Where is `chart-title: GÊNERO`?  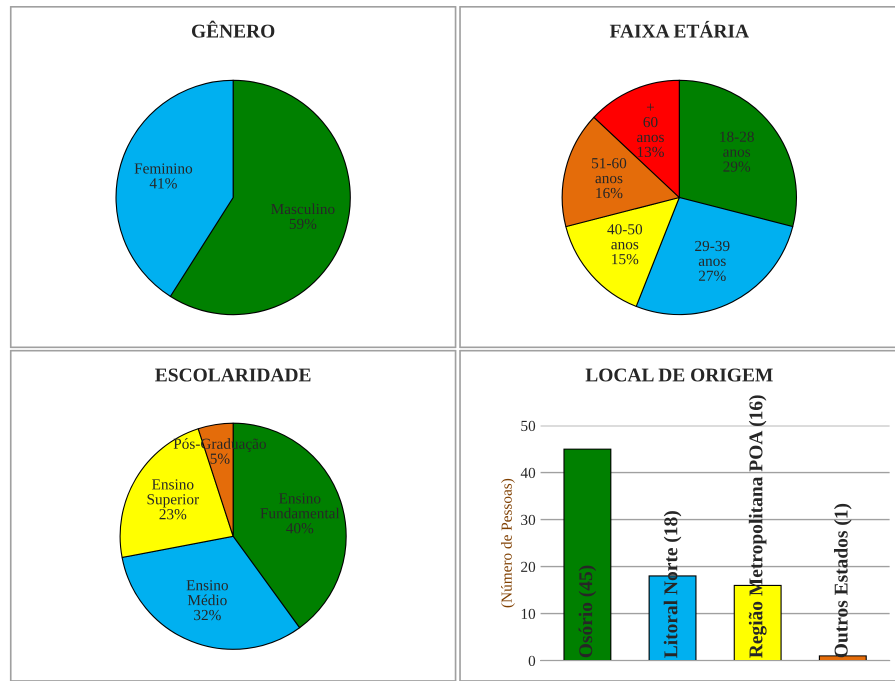 chart-title: GÊNERO is located at coordinates (233, 29).